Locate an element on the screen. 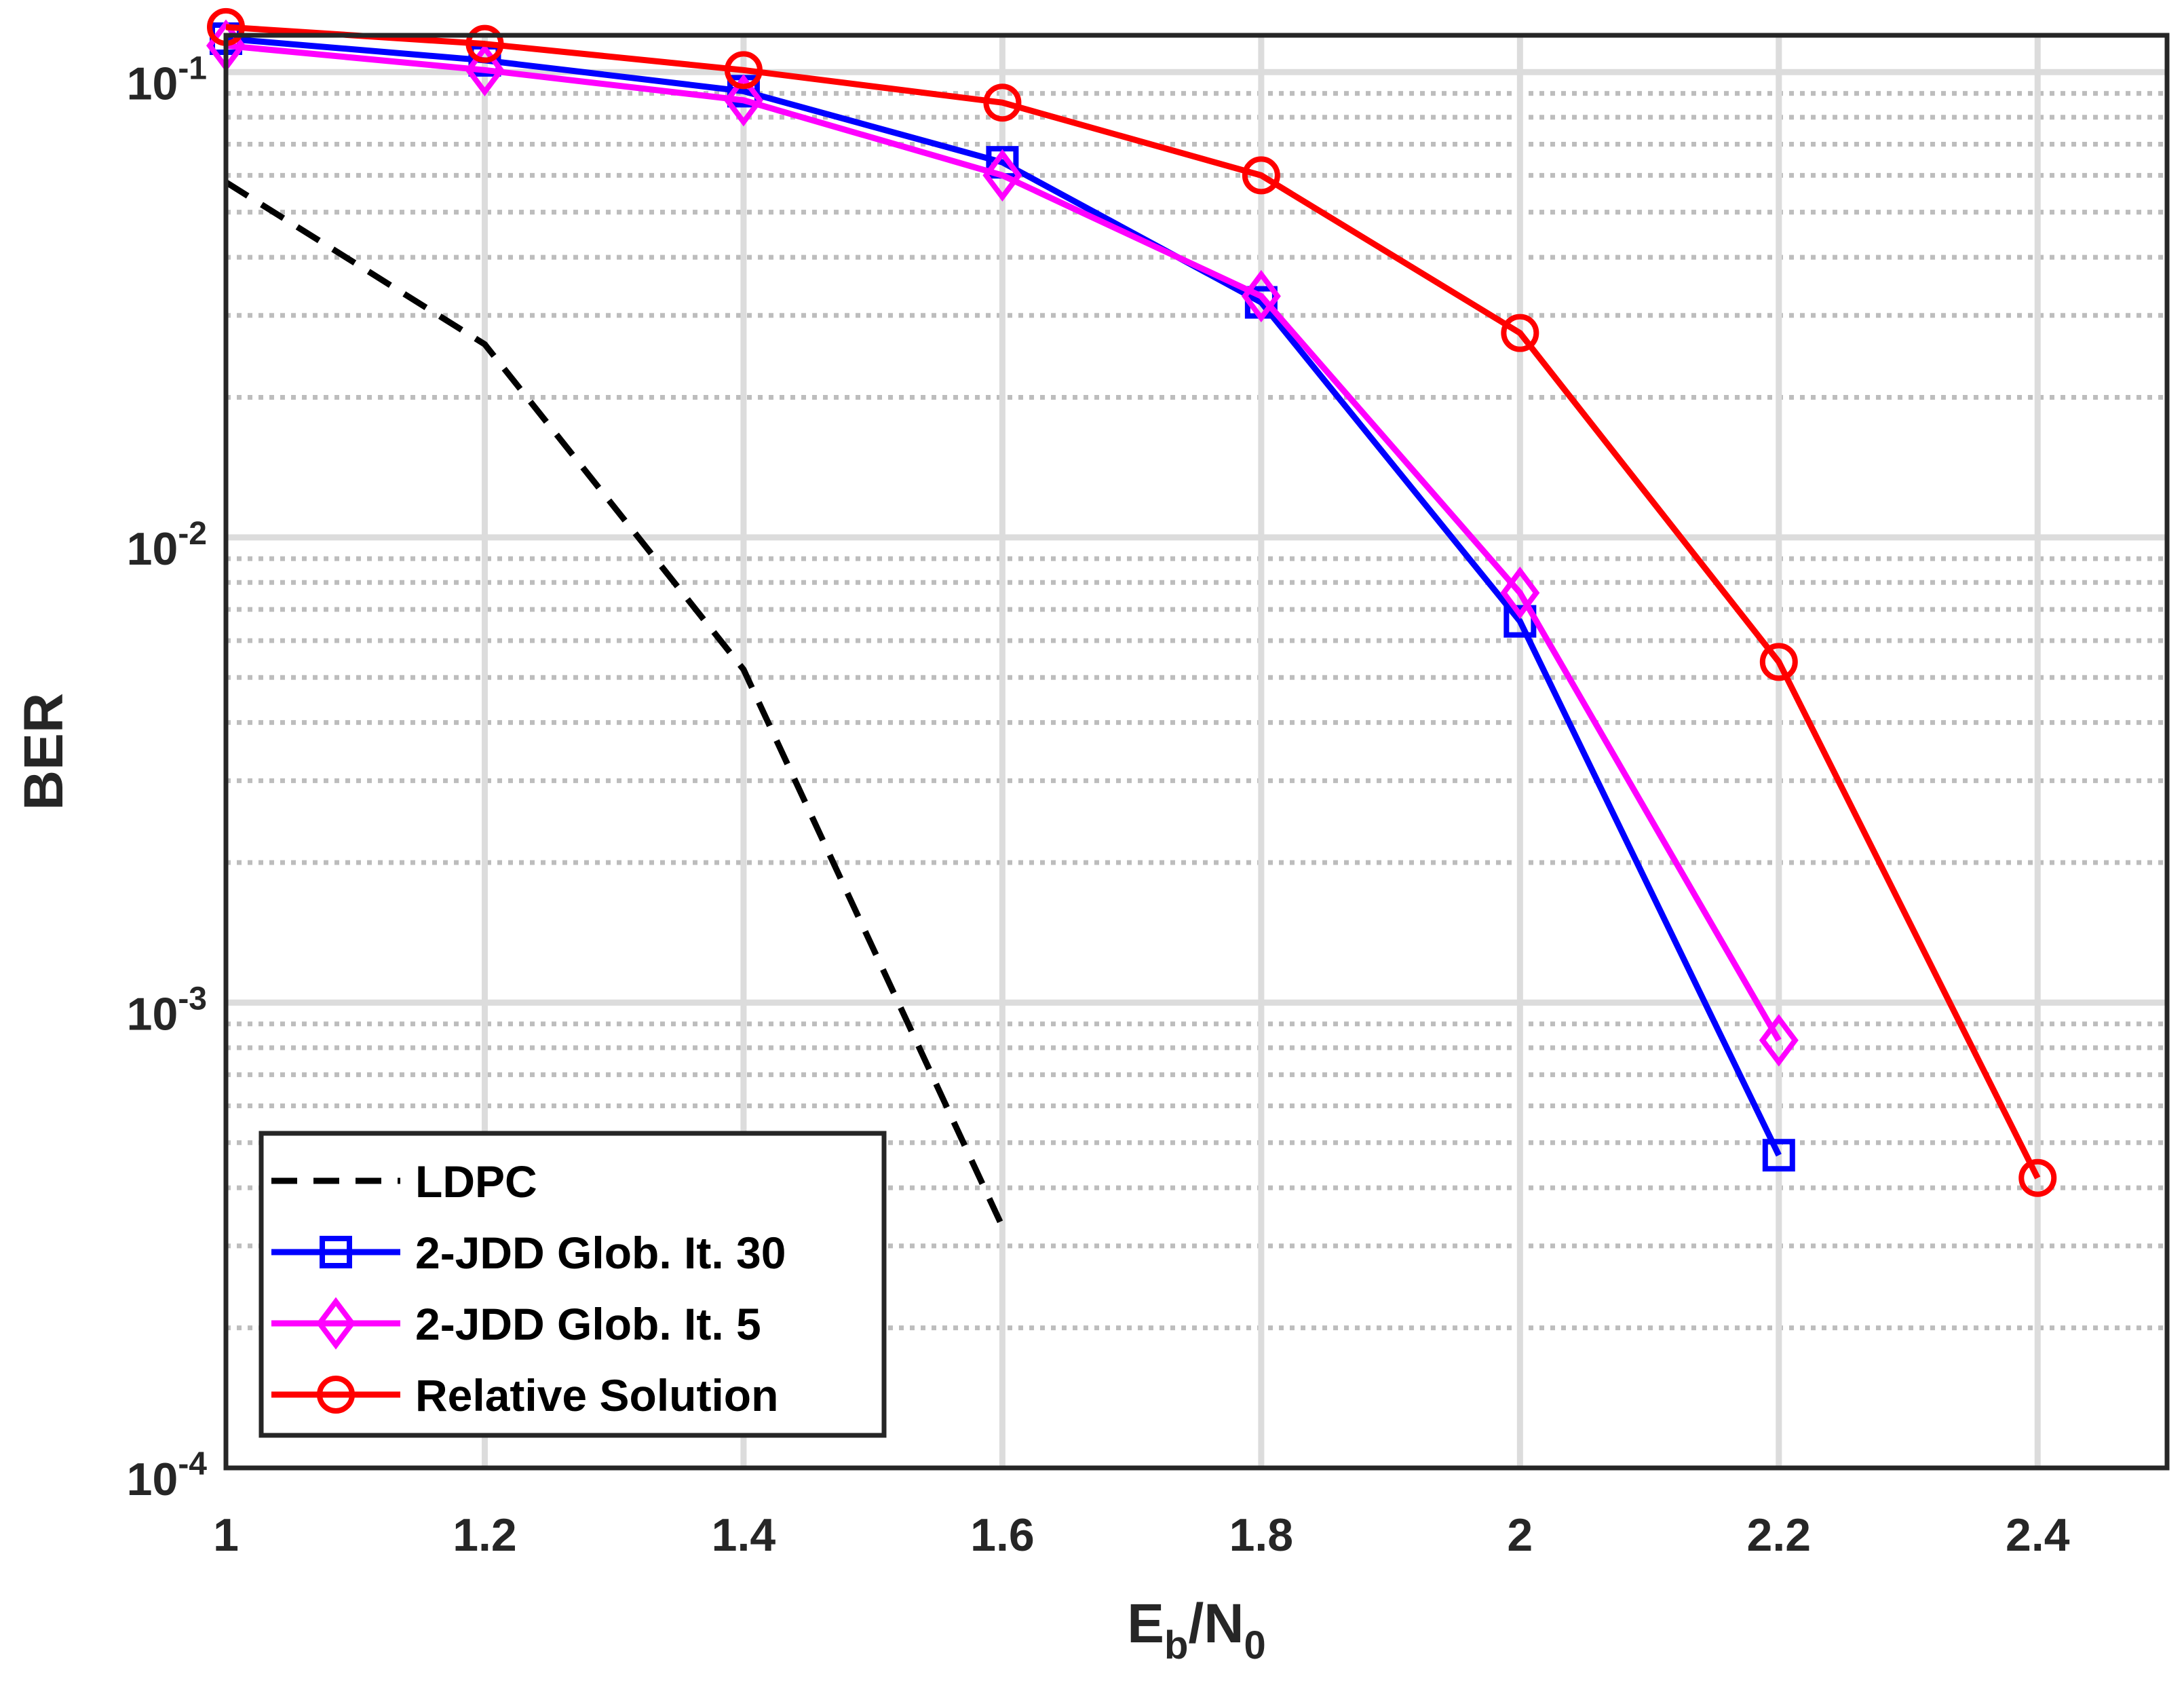  x-tick-label: 1.6 is located at coordinates (1002, 1535).